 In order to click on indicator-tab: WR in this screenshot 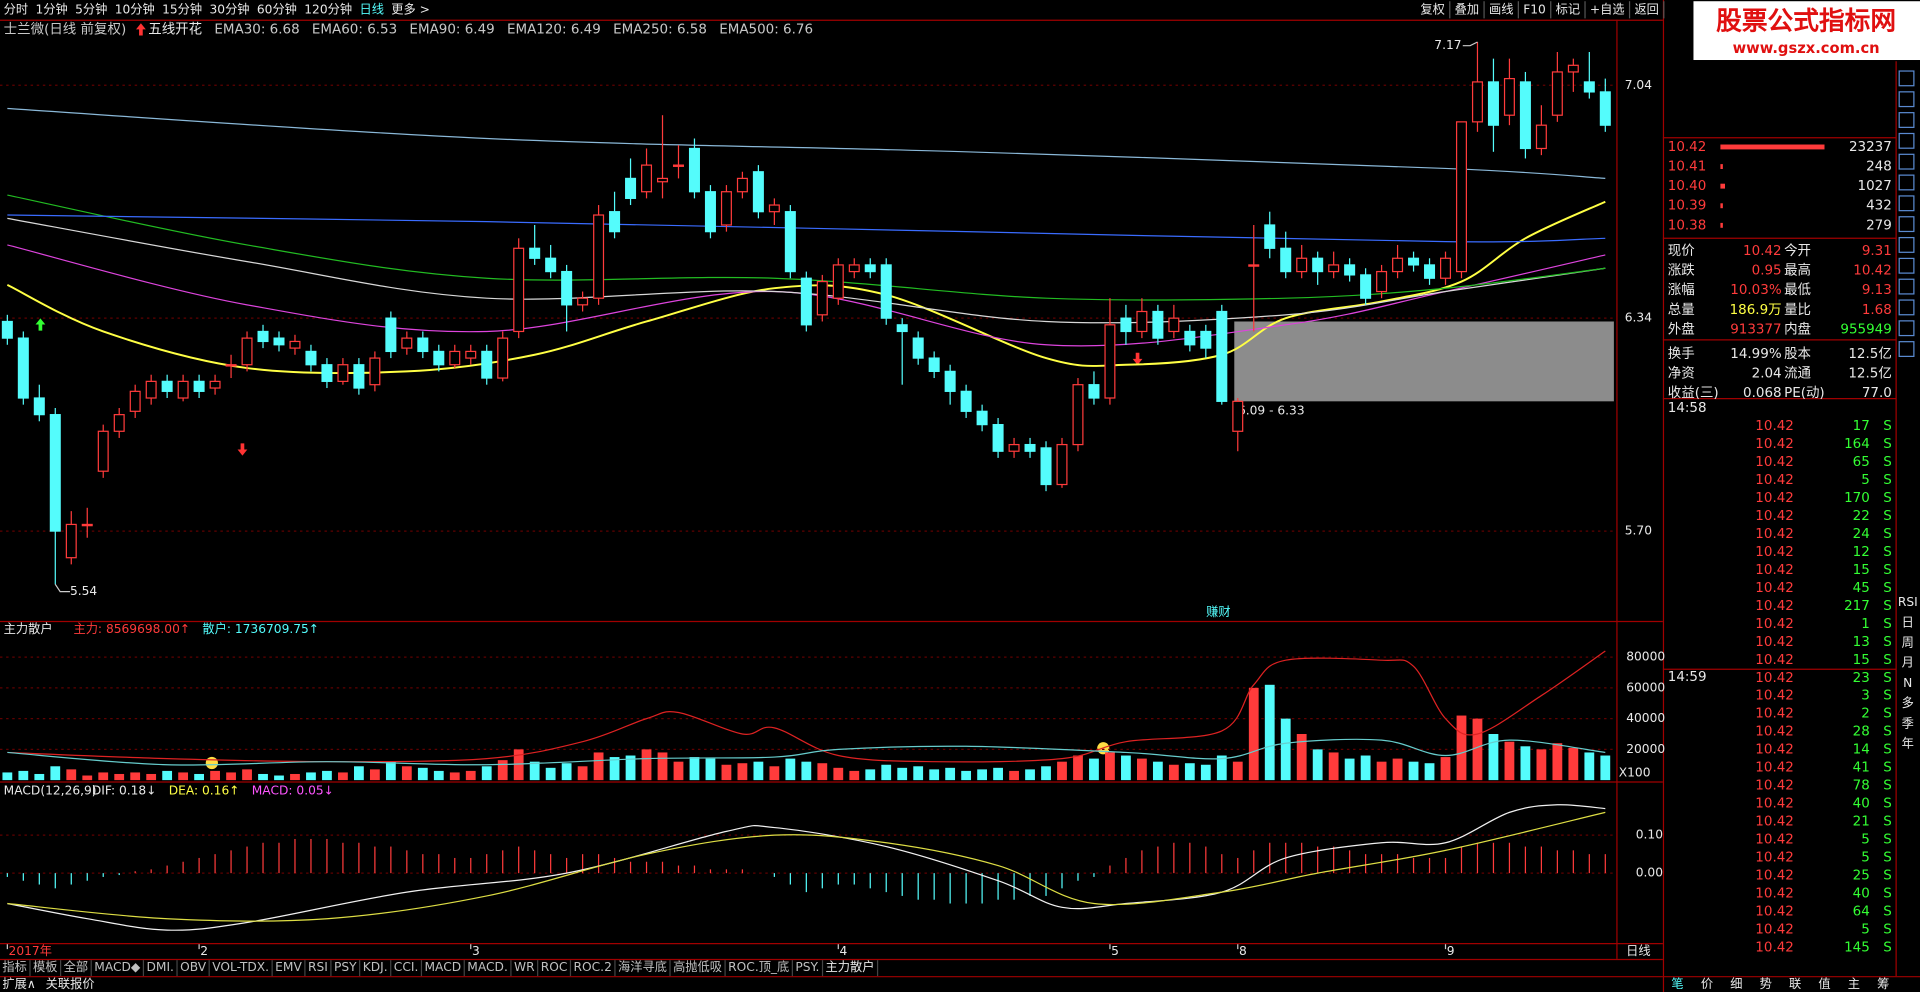, I will do `click(524, 967)`.